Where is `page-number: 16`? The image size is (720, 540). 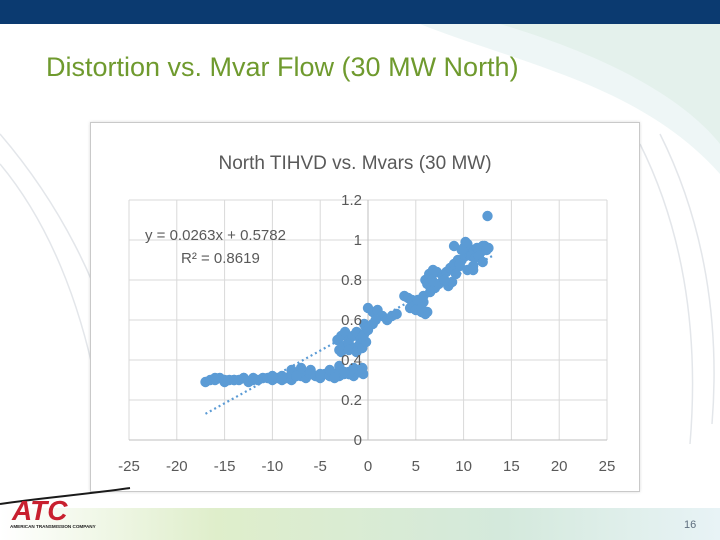 page-number: 16 is located at coordinates (690, 525).